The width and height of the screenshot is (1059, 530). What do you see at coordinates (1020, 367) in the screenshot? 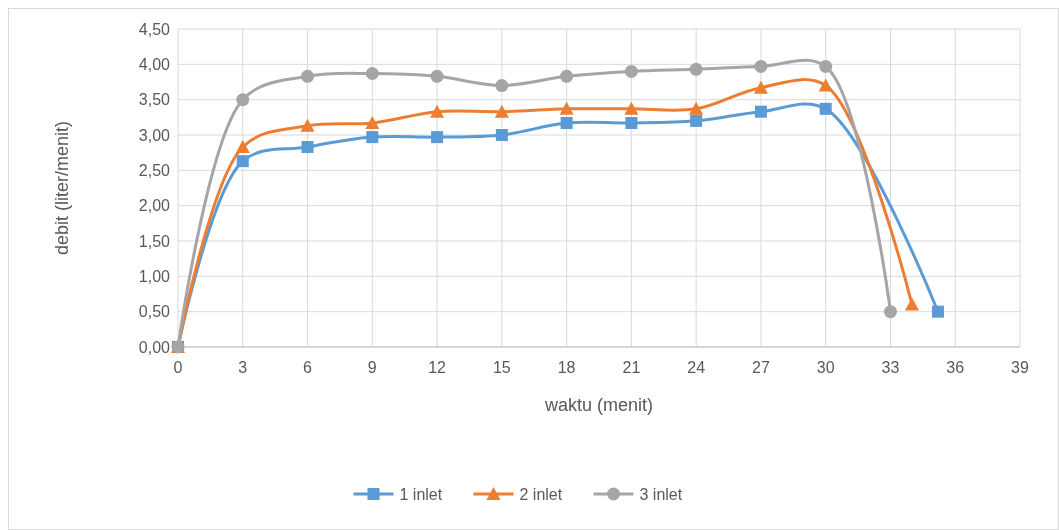
I see `x-tick-label: 39` at bounding box center [1020, 367].